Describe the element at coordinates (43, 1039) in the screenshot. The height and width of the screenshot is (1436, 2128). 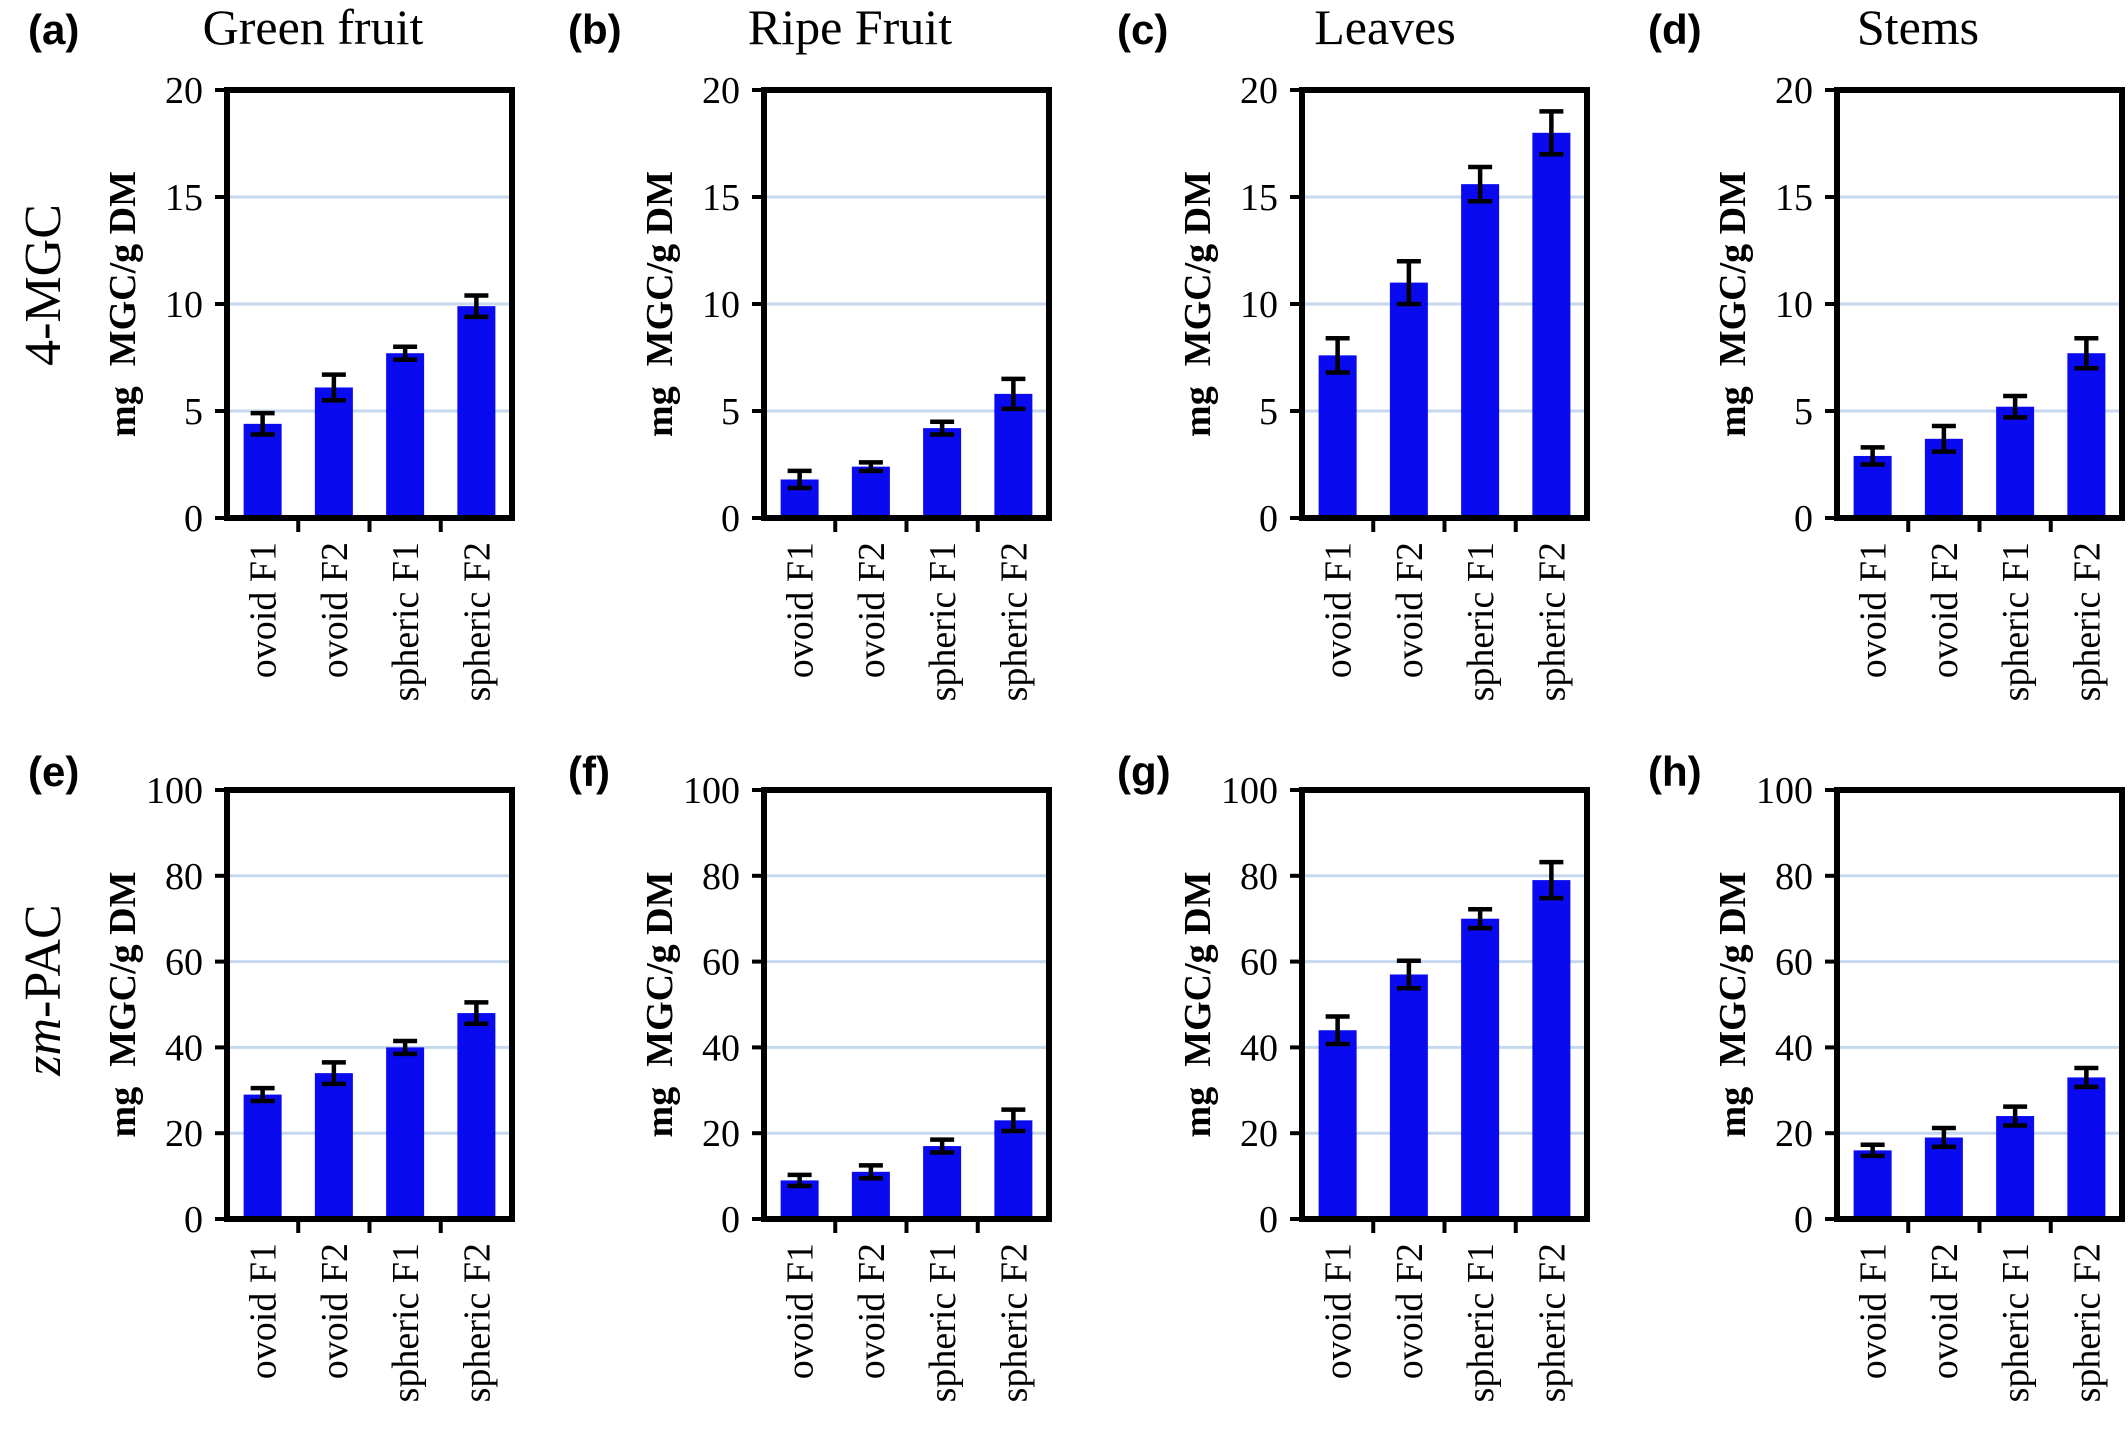
I see `row-title-prefix: zm-` at that location.